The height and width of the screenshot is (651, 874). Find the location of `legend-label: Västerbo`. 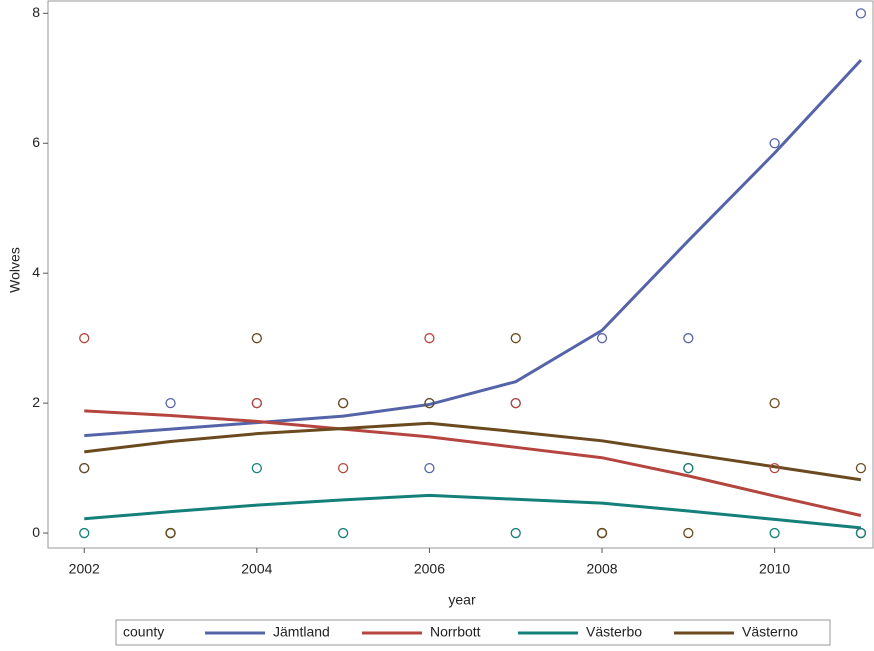

legend-label: Västerbo is located at coordinates (614, 632).